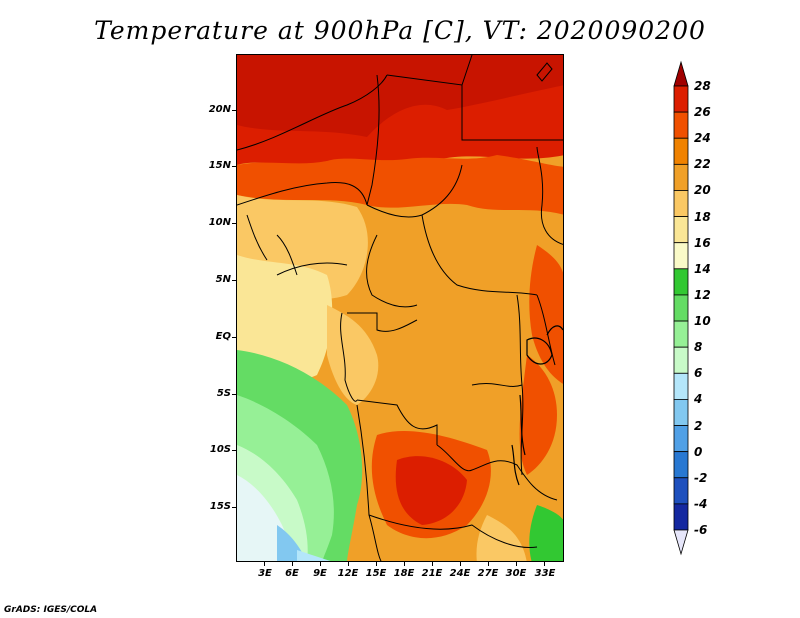 The image size is (800, 618). I want to click on colorbar-label: 10, so click(702, 321).